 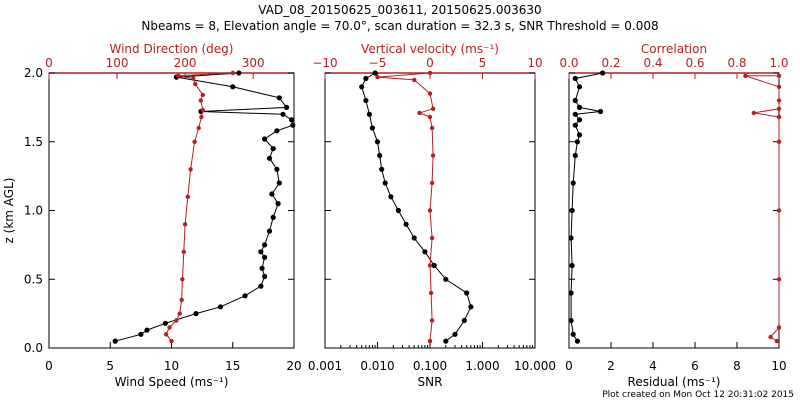 What do you see at coordinates (33, 142) in the screenshot?
I see `y-tick-label: 1.5` at bounding box center [33, 142].